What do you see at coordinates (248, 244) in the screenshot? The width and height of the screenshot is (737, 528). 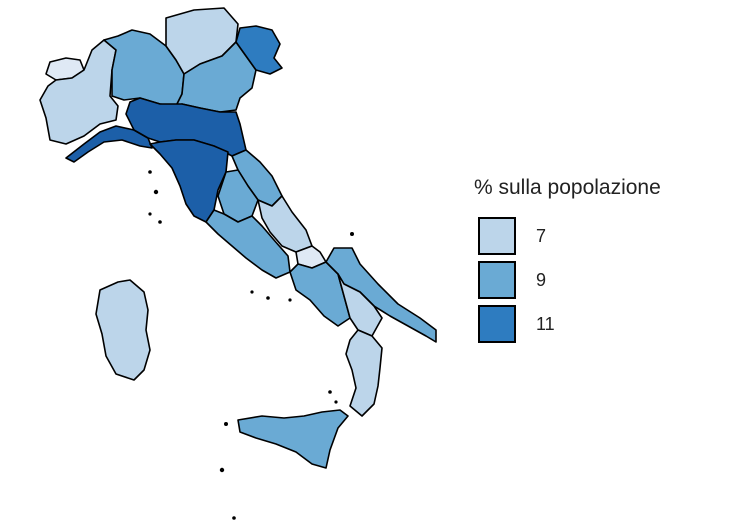 I see `region-lazio` at bounding box center [248, 244].